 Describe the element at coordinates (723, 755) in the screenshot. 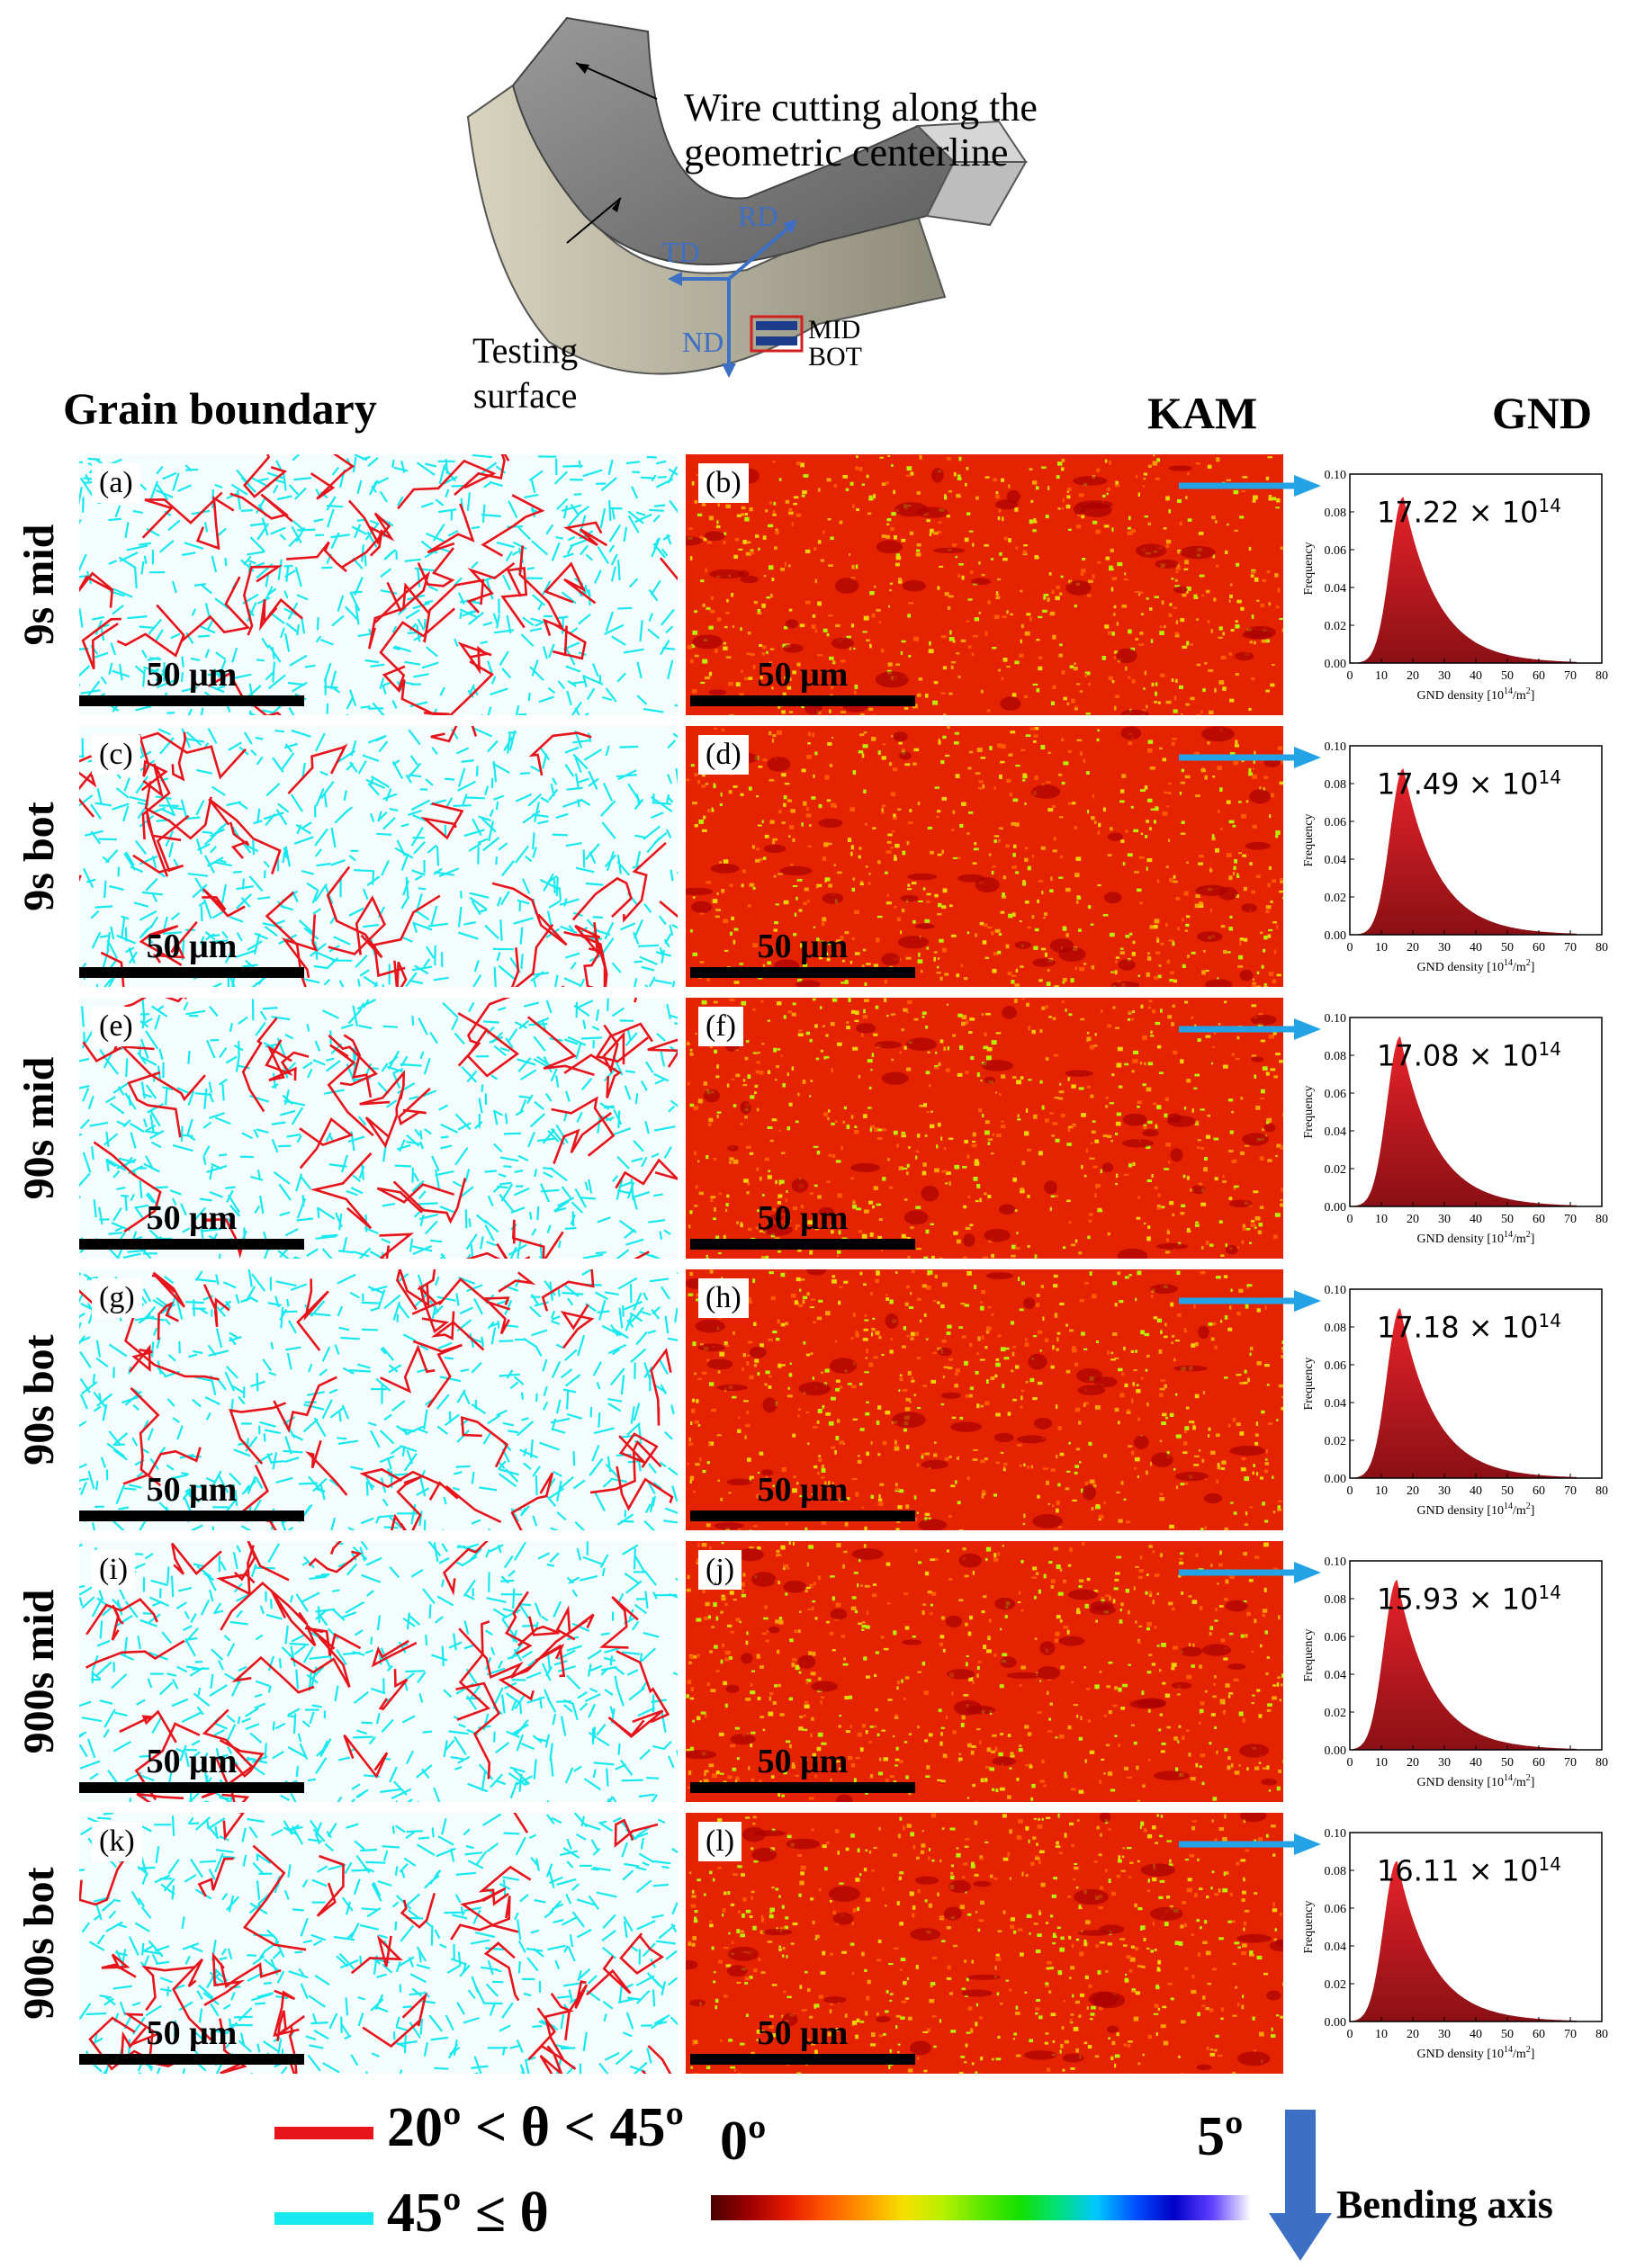

I see `panel-label: (d)` at that location.